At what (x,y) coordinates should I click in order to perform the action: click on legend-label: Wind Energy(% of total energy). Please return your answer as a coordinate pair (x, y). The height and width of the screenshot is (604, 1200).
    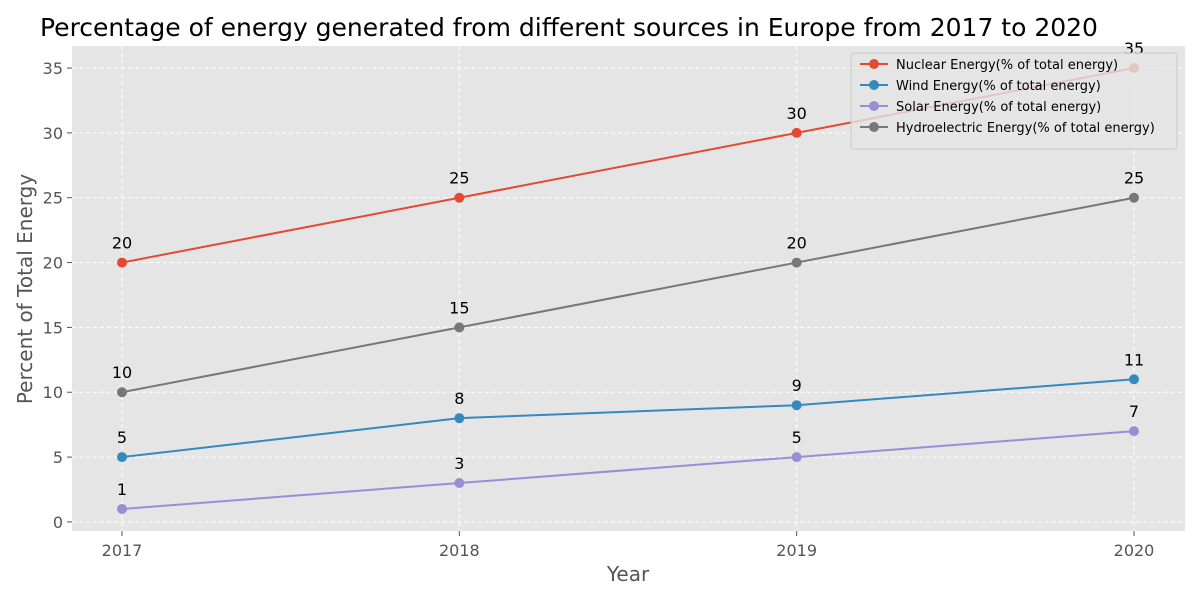
    Looking at the image, I should click on (998, 86).